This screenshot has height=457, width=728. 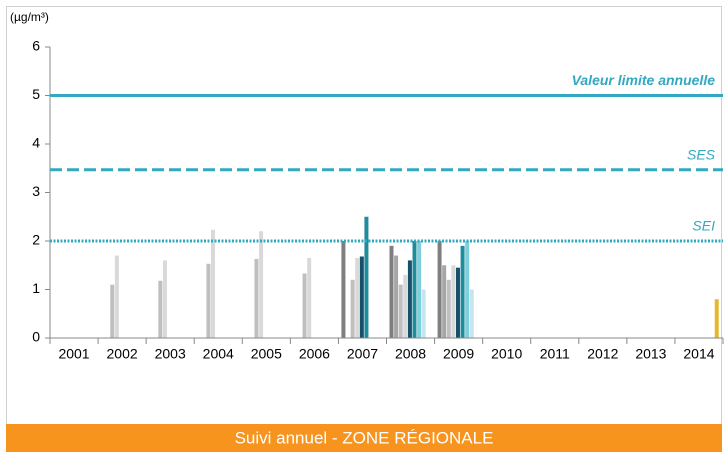 What do you see at coordinates (602, 354) in the screenshot?
I see `x-tick-label: 2012` at bounding box center [602, 354].